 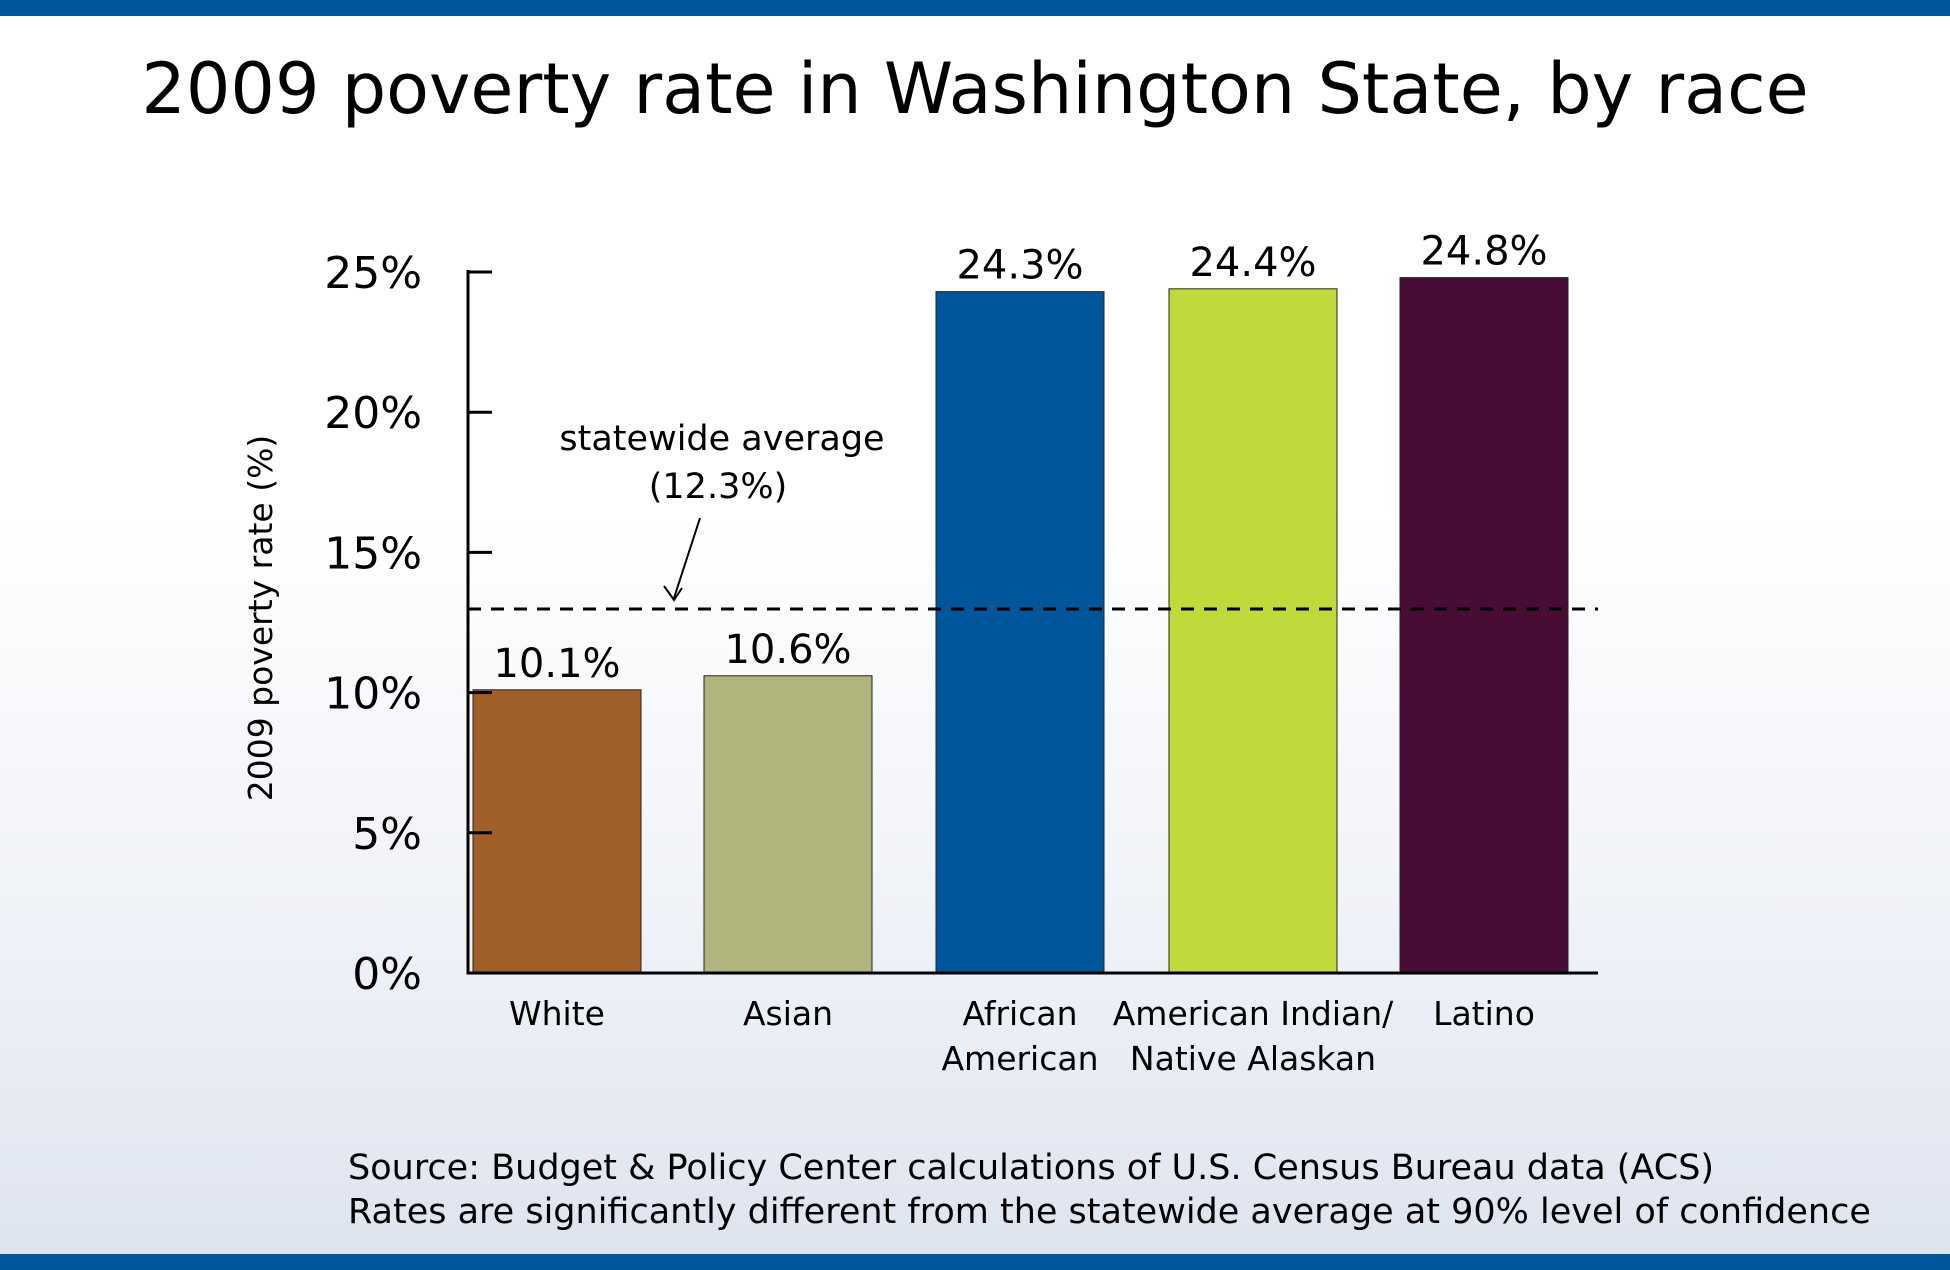 What do you see at coordinates (387, 834) in the screenshot?
I see `y-tick-label-1: 5%` at bounding box center [387, 834].